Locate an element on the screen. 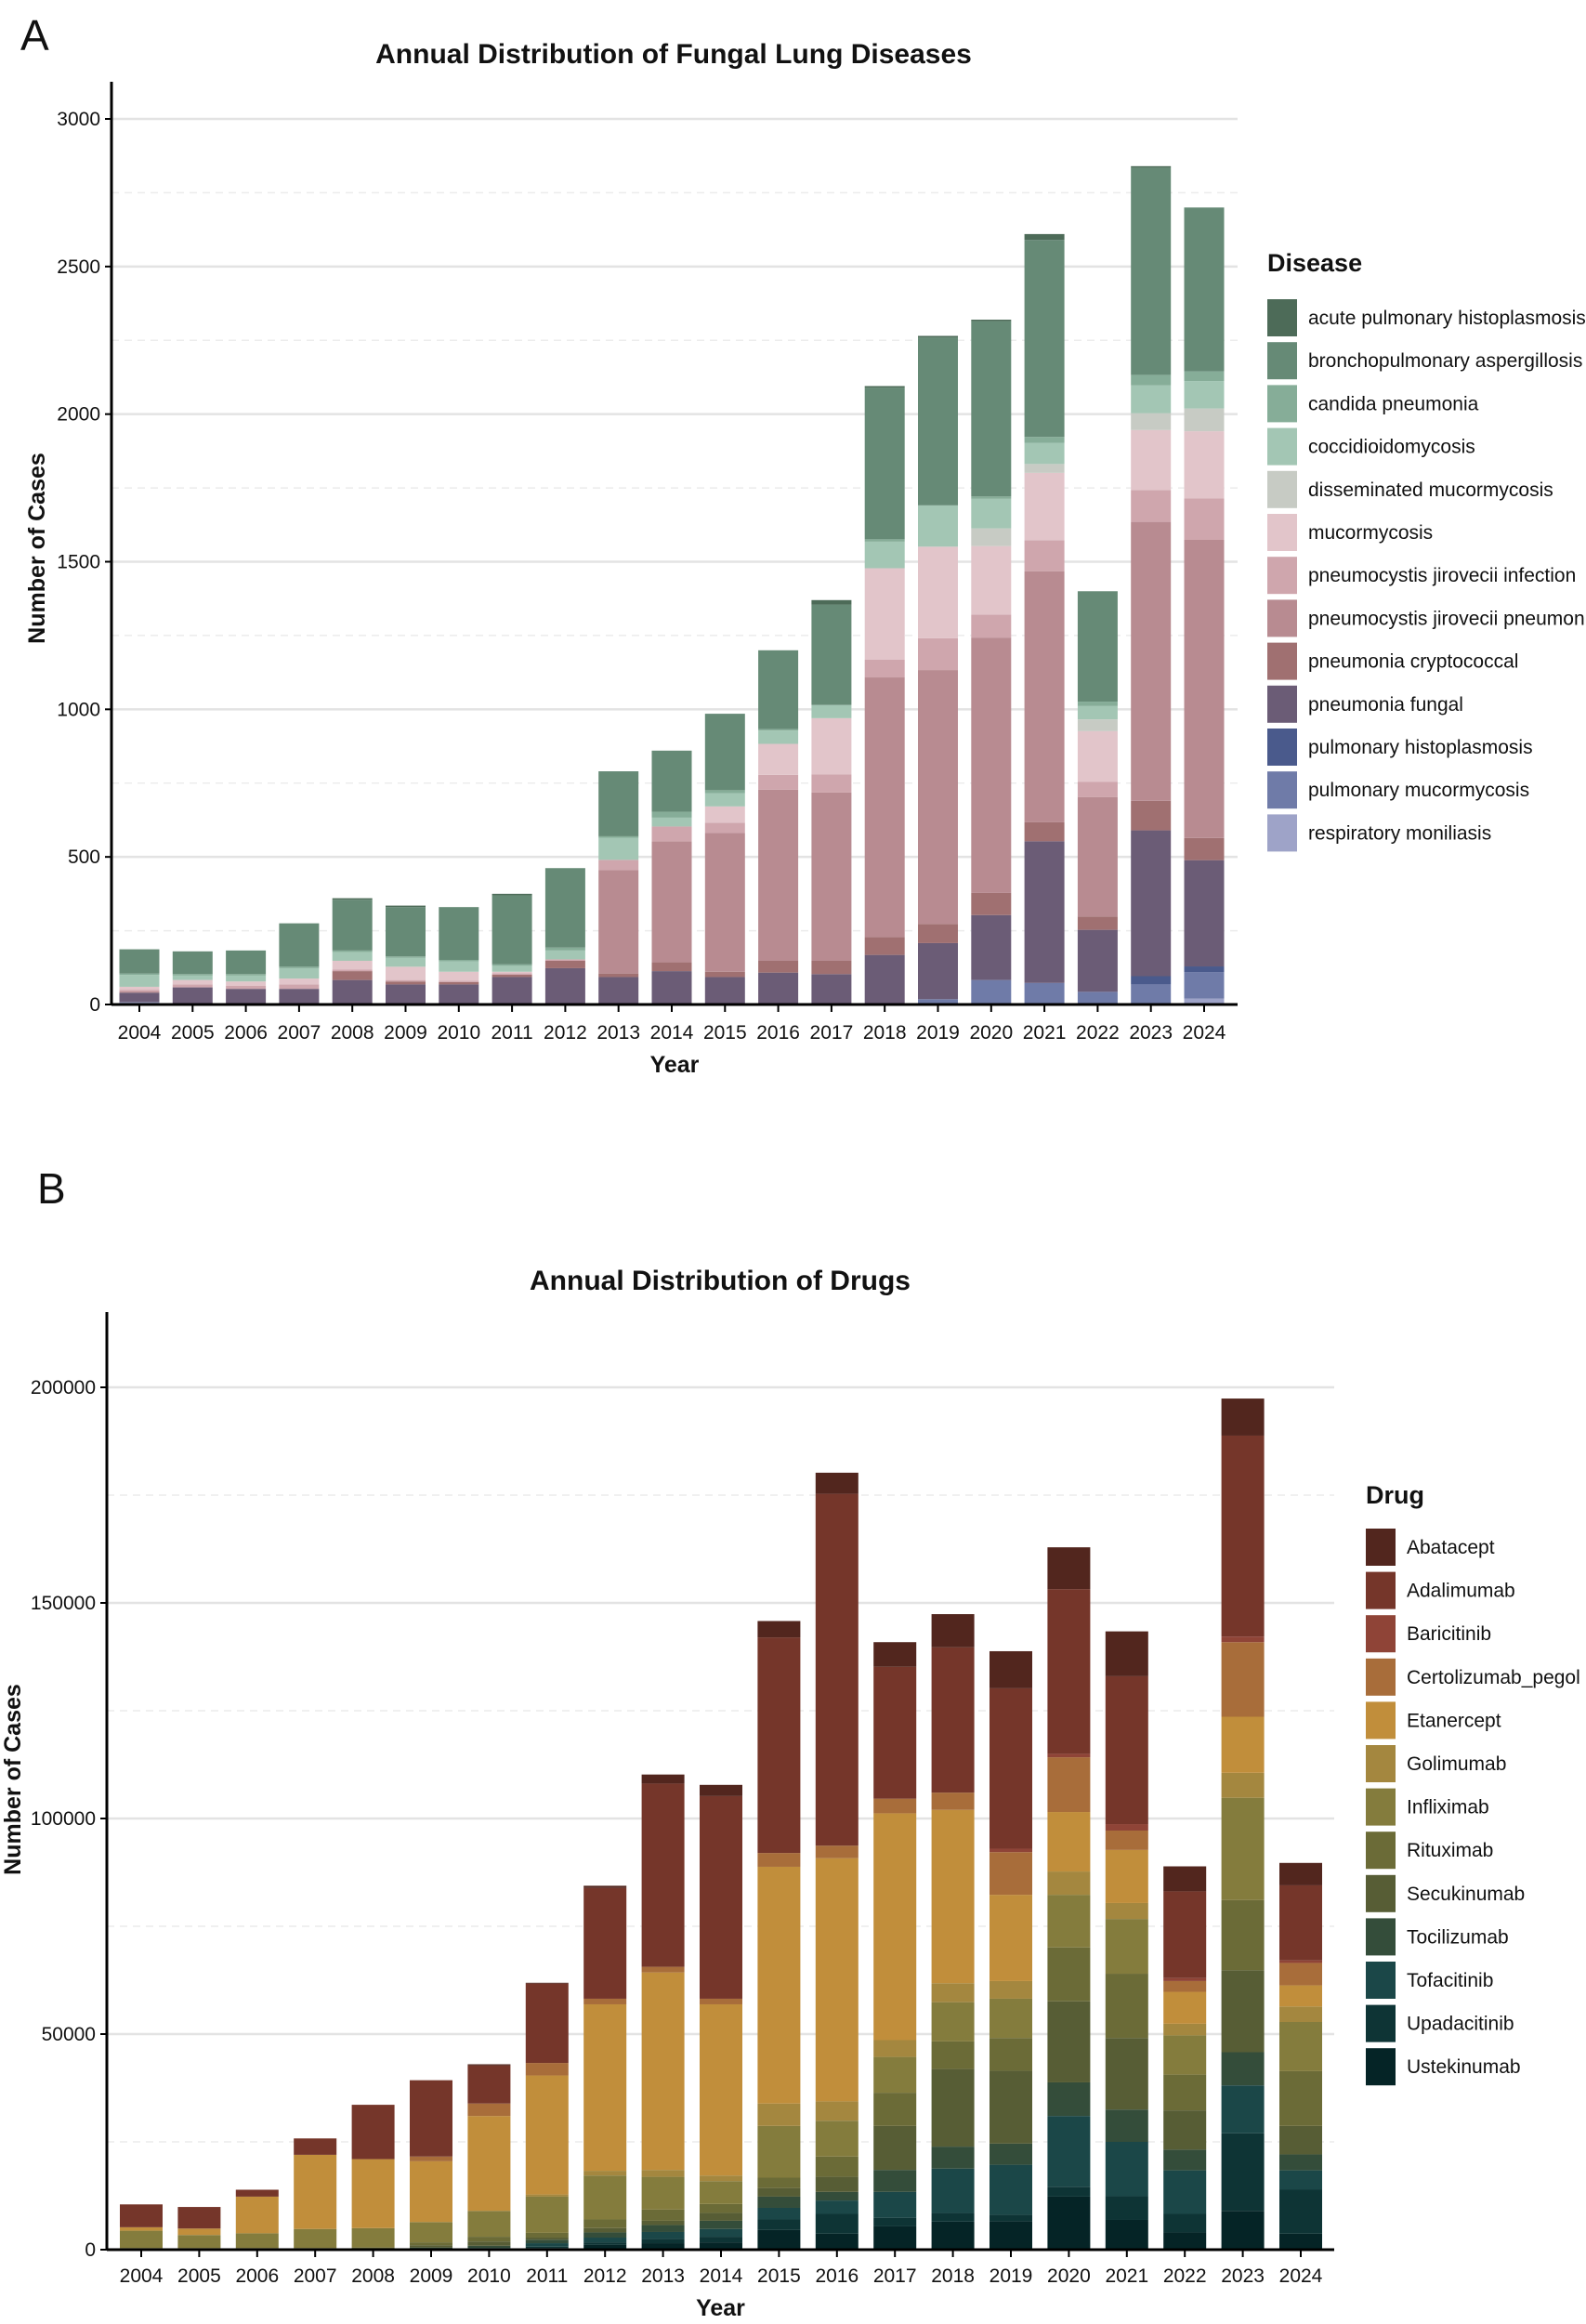 Image resolution: width=1586 pixels, height=2324 pixels. panel-label: B is located at coordinates (51, 1188).